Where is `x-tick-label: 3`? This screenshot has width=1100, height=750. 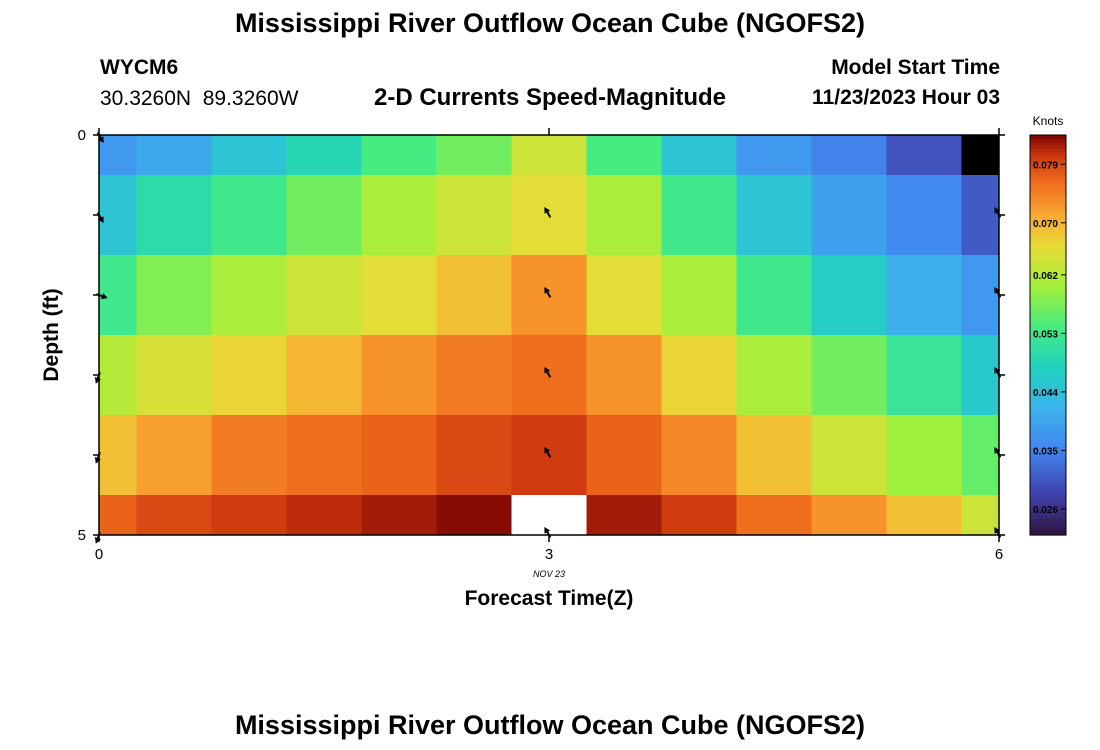 x-tick-label: 3 is located at coordinates (549, 554).